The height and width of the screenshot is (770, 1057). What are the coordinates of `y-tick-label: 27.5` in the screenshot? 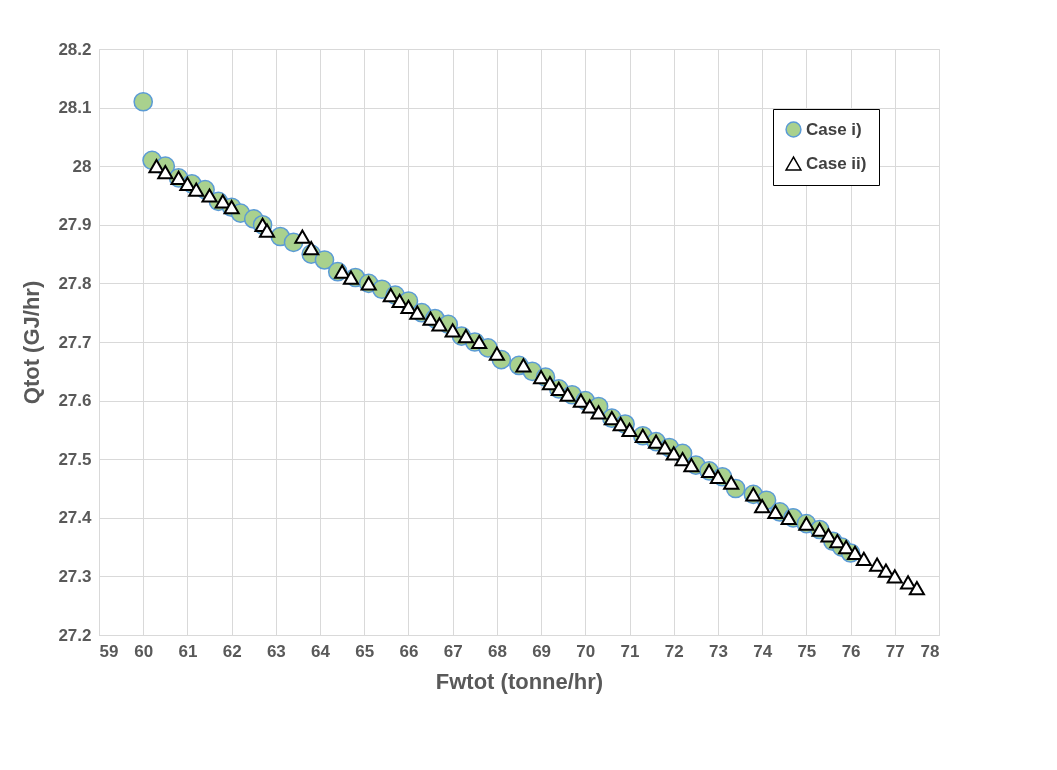 It's located at (75, 459).